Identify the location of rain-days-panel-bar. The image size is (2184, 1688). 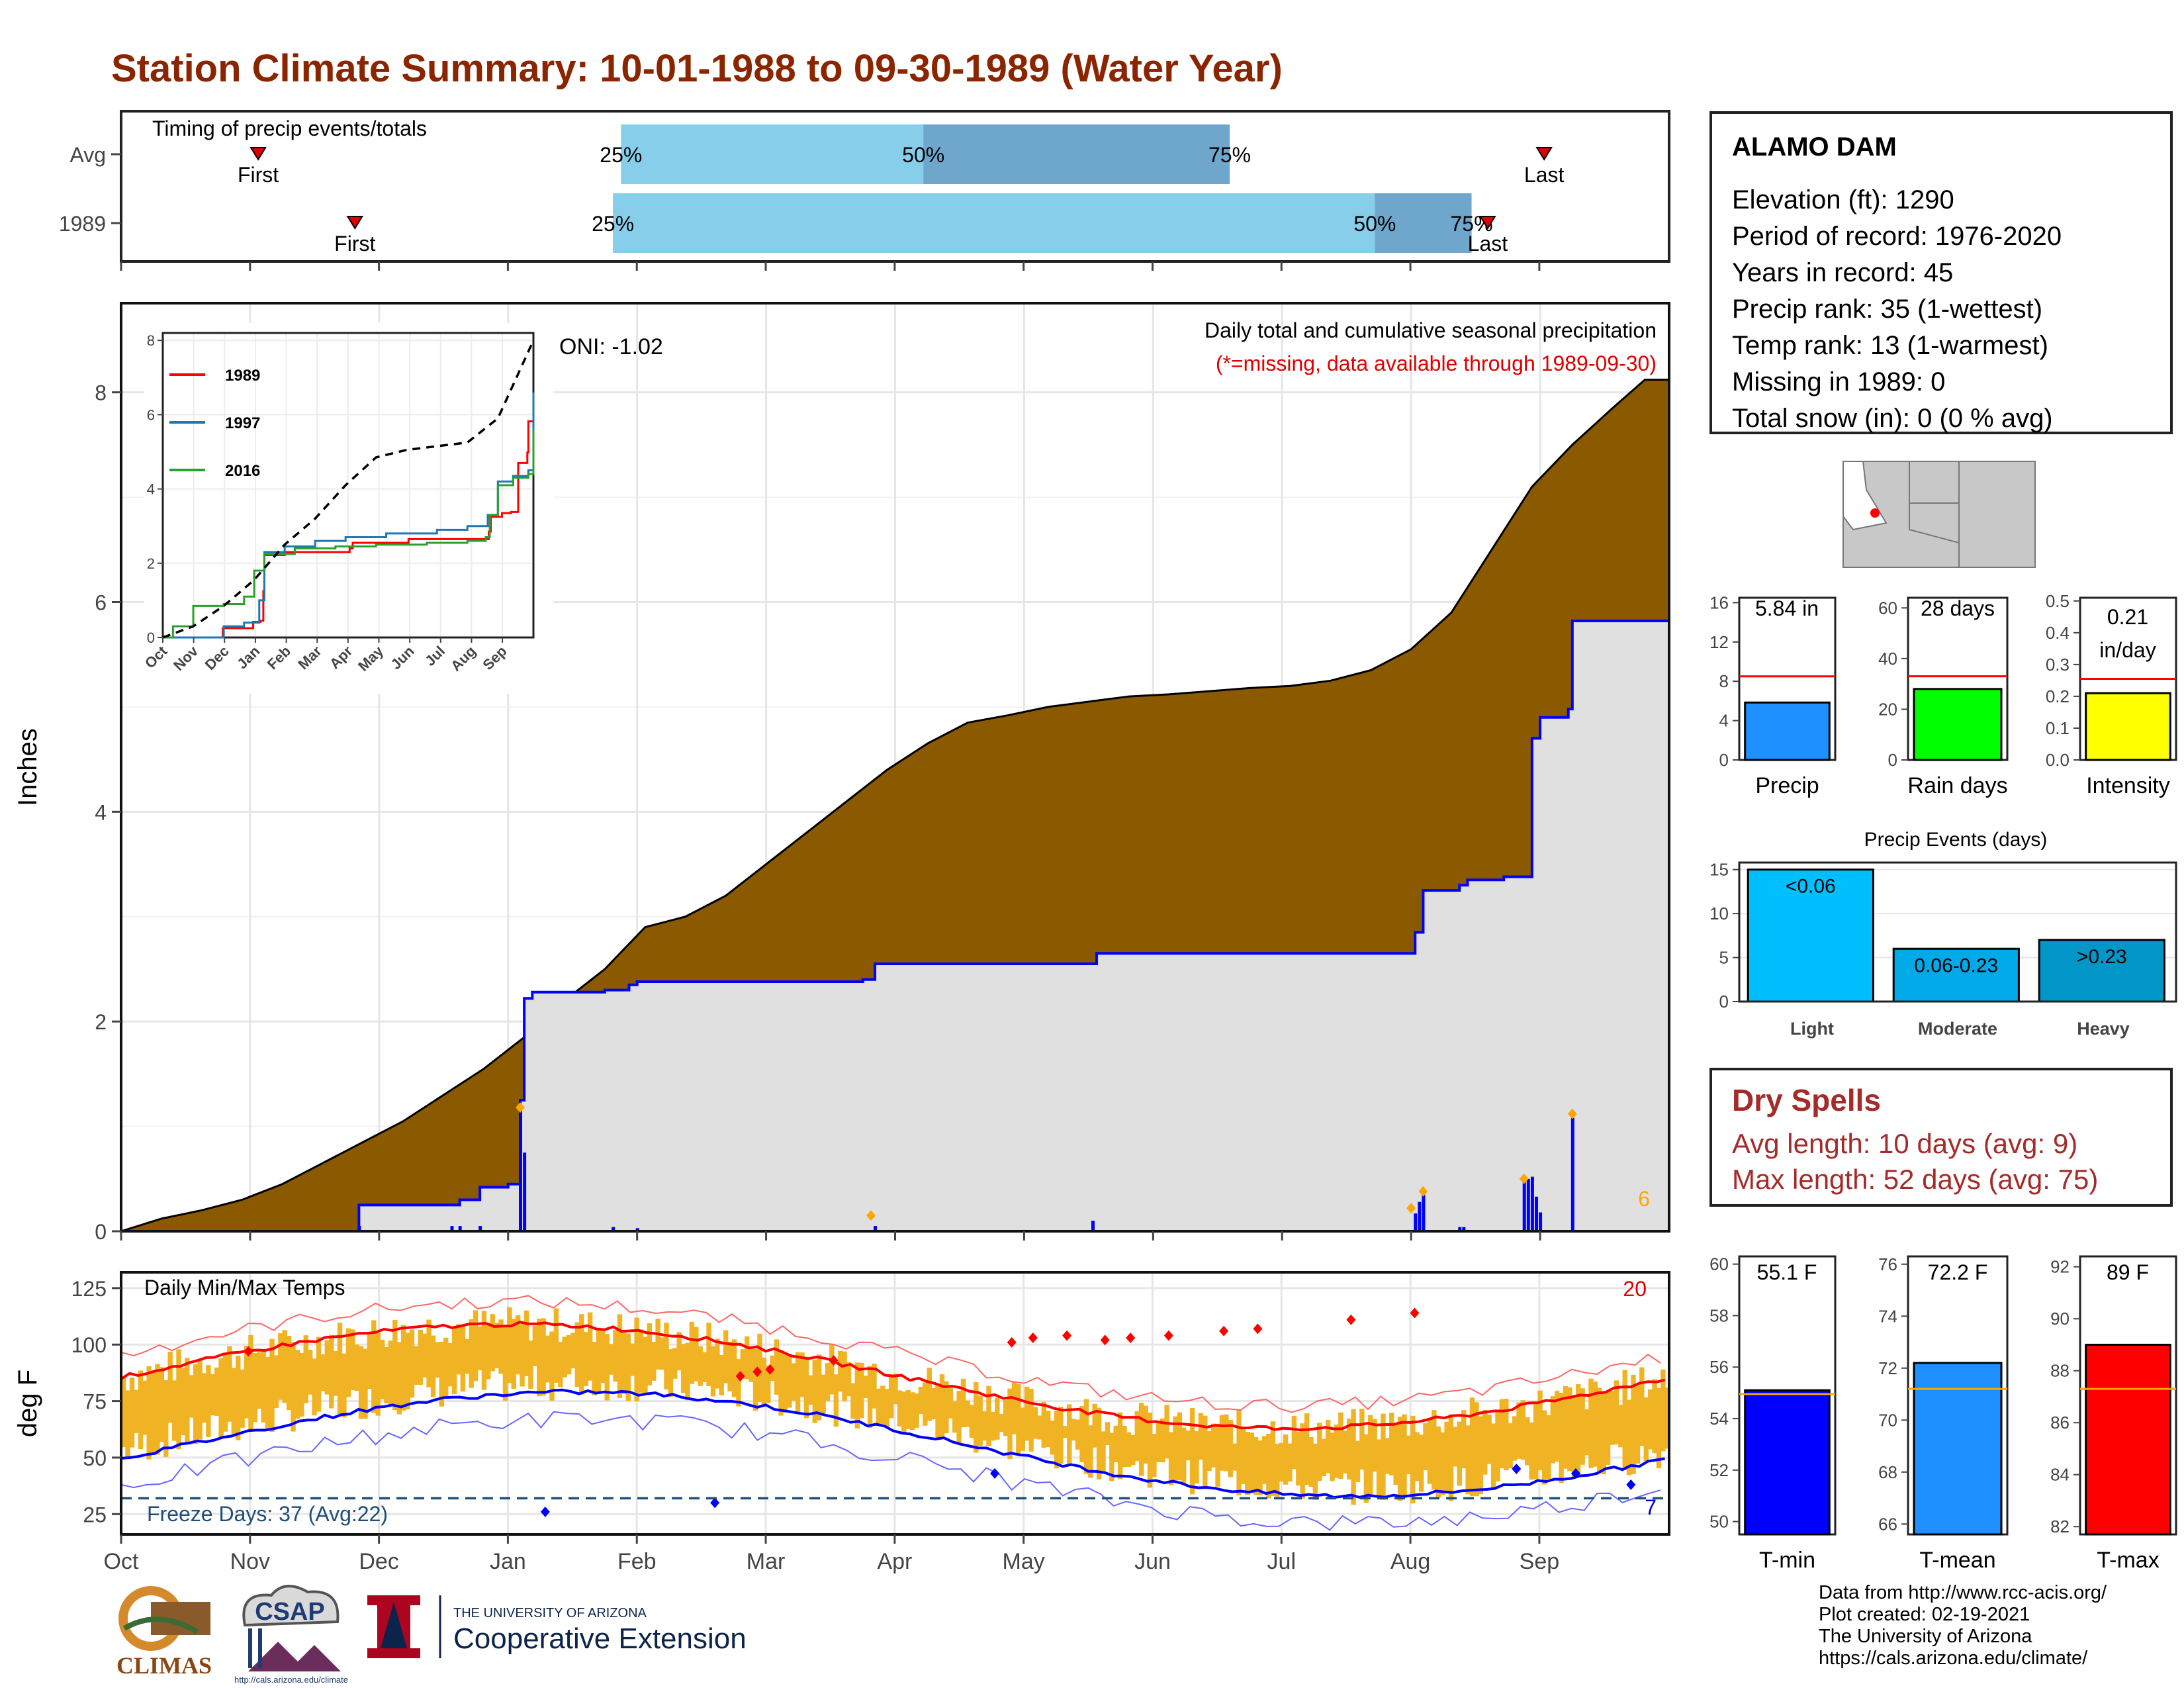
(1958, 724).